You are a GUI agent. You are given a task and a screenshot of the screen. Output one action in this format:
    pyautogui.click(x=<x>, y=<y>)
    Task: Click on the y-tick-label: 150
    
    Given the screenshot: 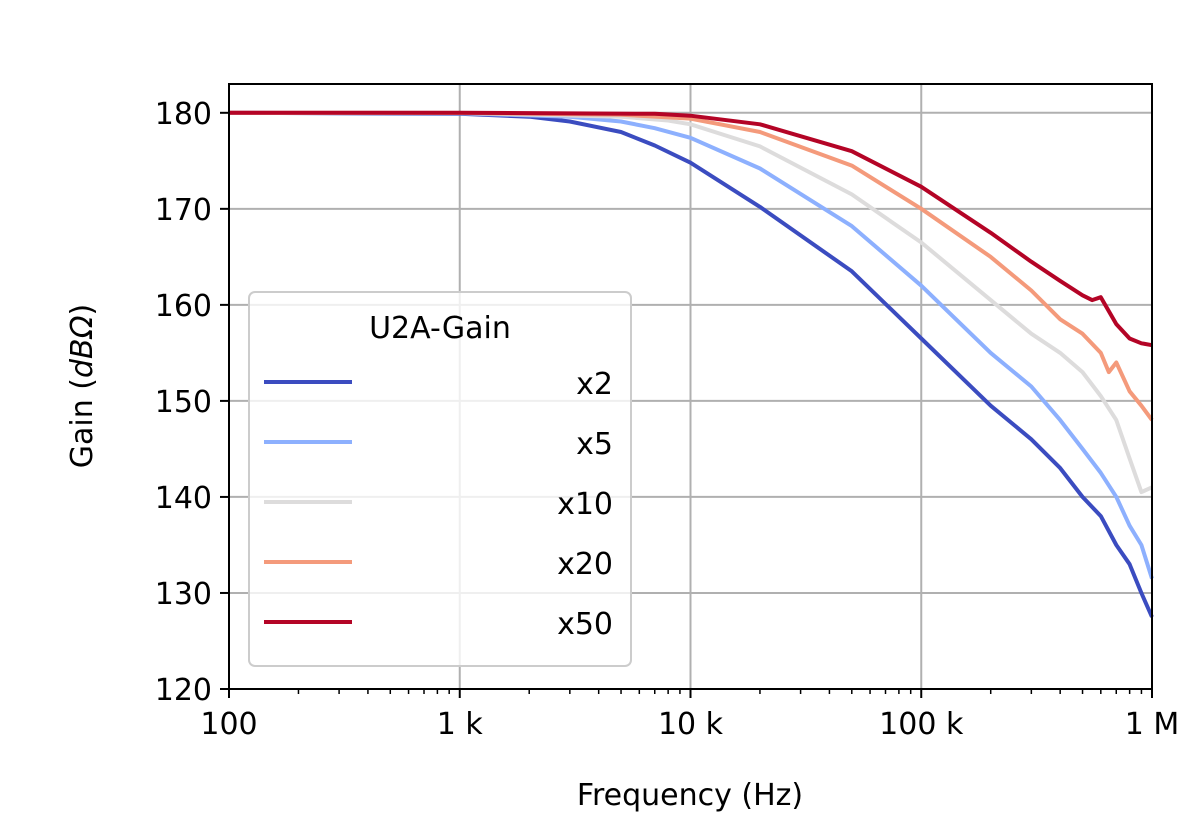 What is the action you would take?
    pyautogui.click(x=183, y=402)
    